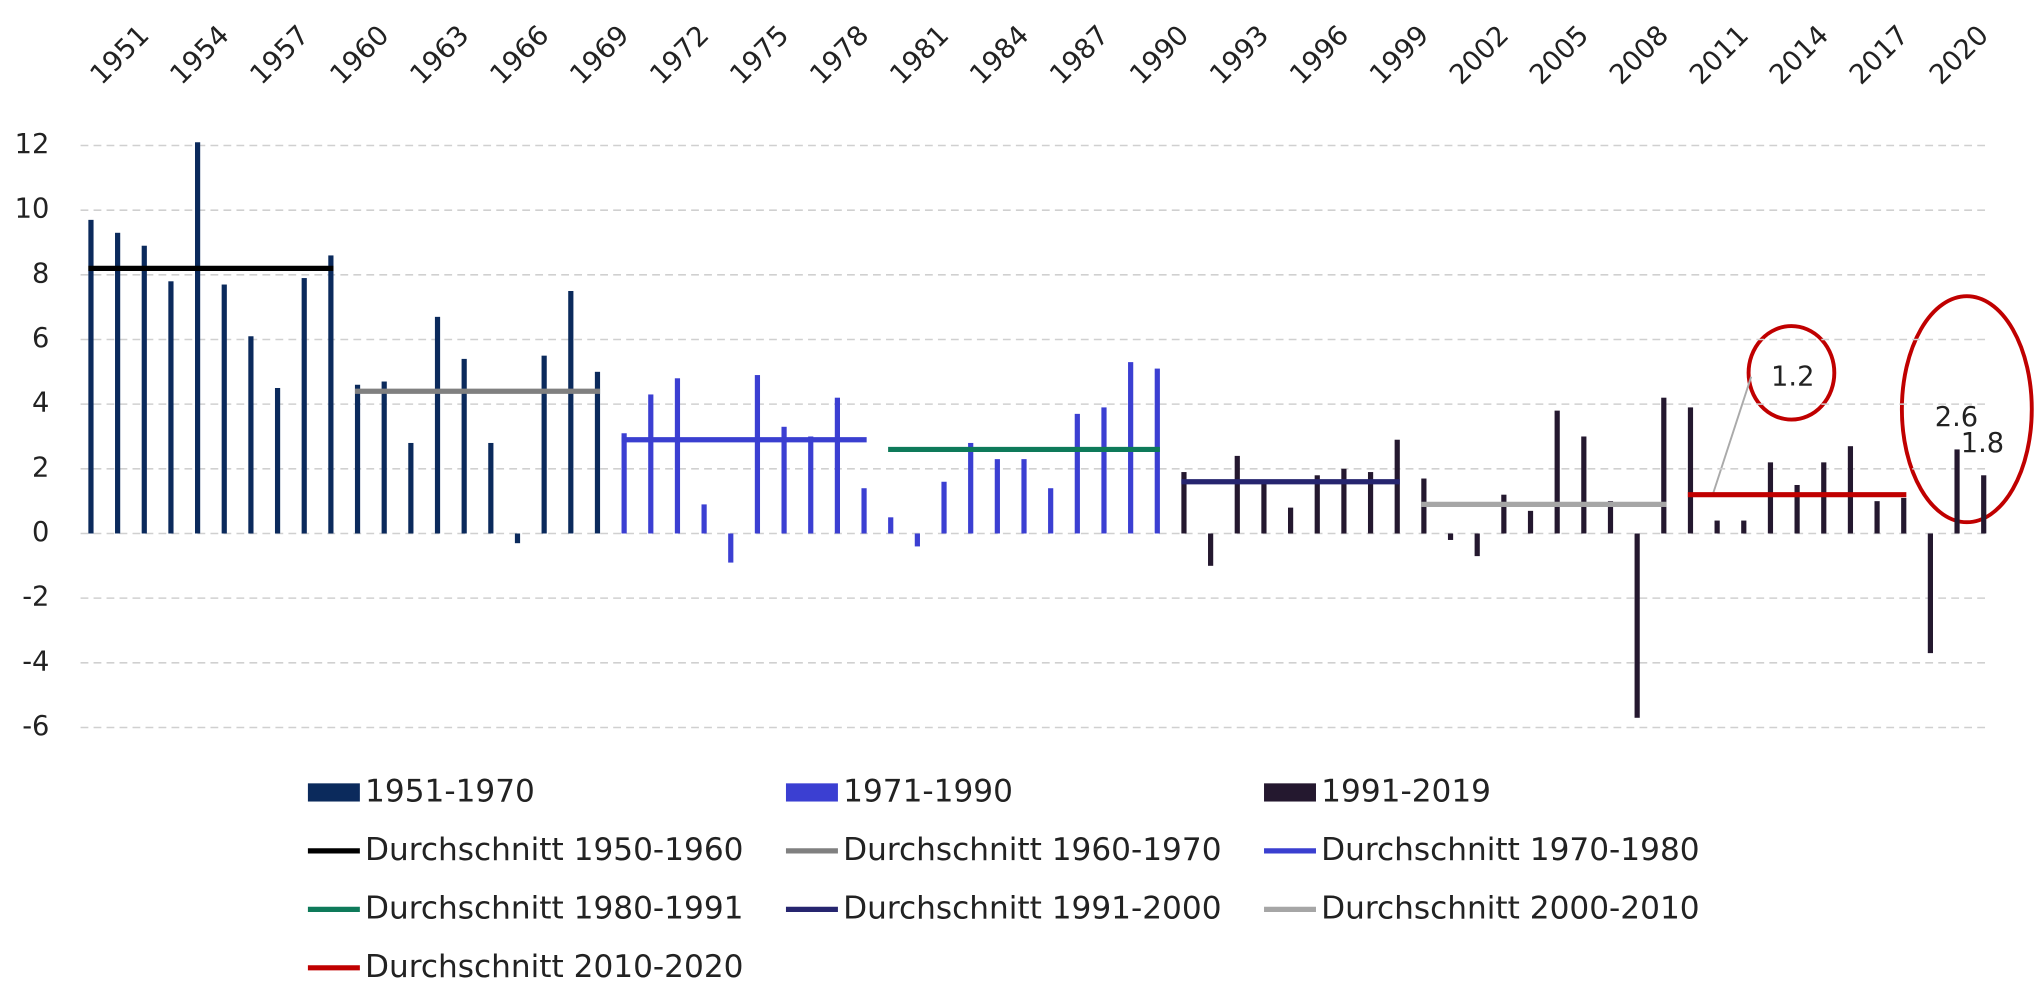 Image resolution: width=2037 pixels, height=986 pixels. I want to click on value-label: 1.2, so click(1792, 377).